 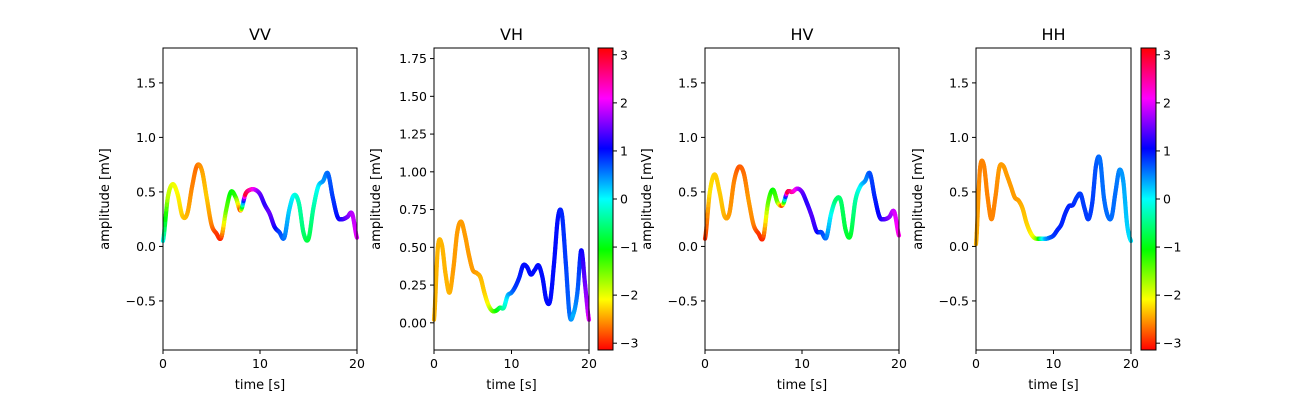 What do you see at coordinates (260, 34) in the screenshot?
I see `subplot-title: VV` at bounding box center [260, 34].